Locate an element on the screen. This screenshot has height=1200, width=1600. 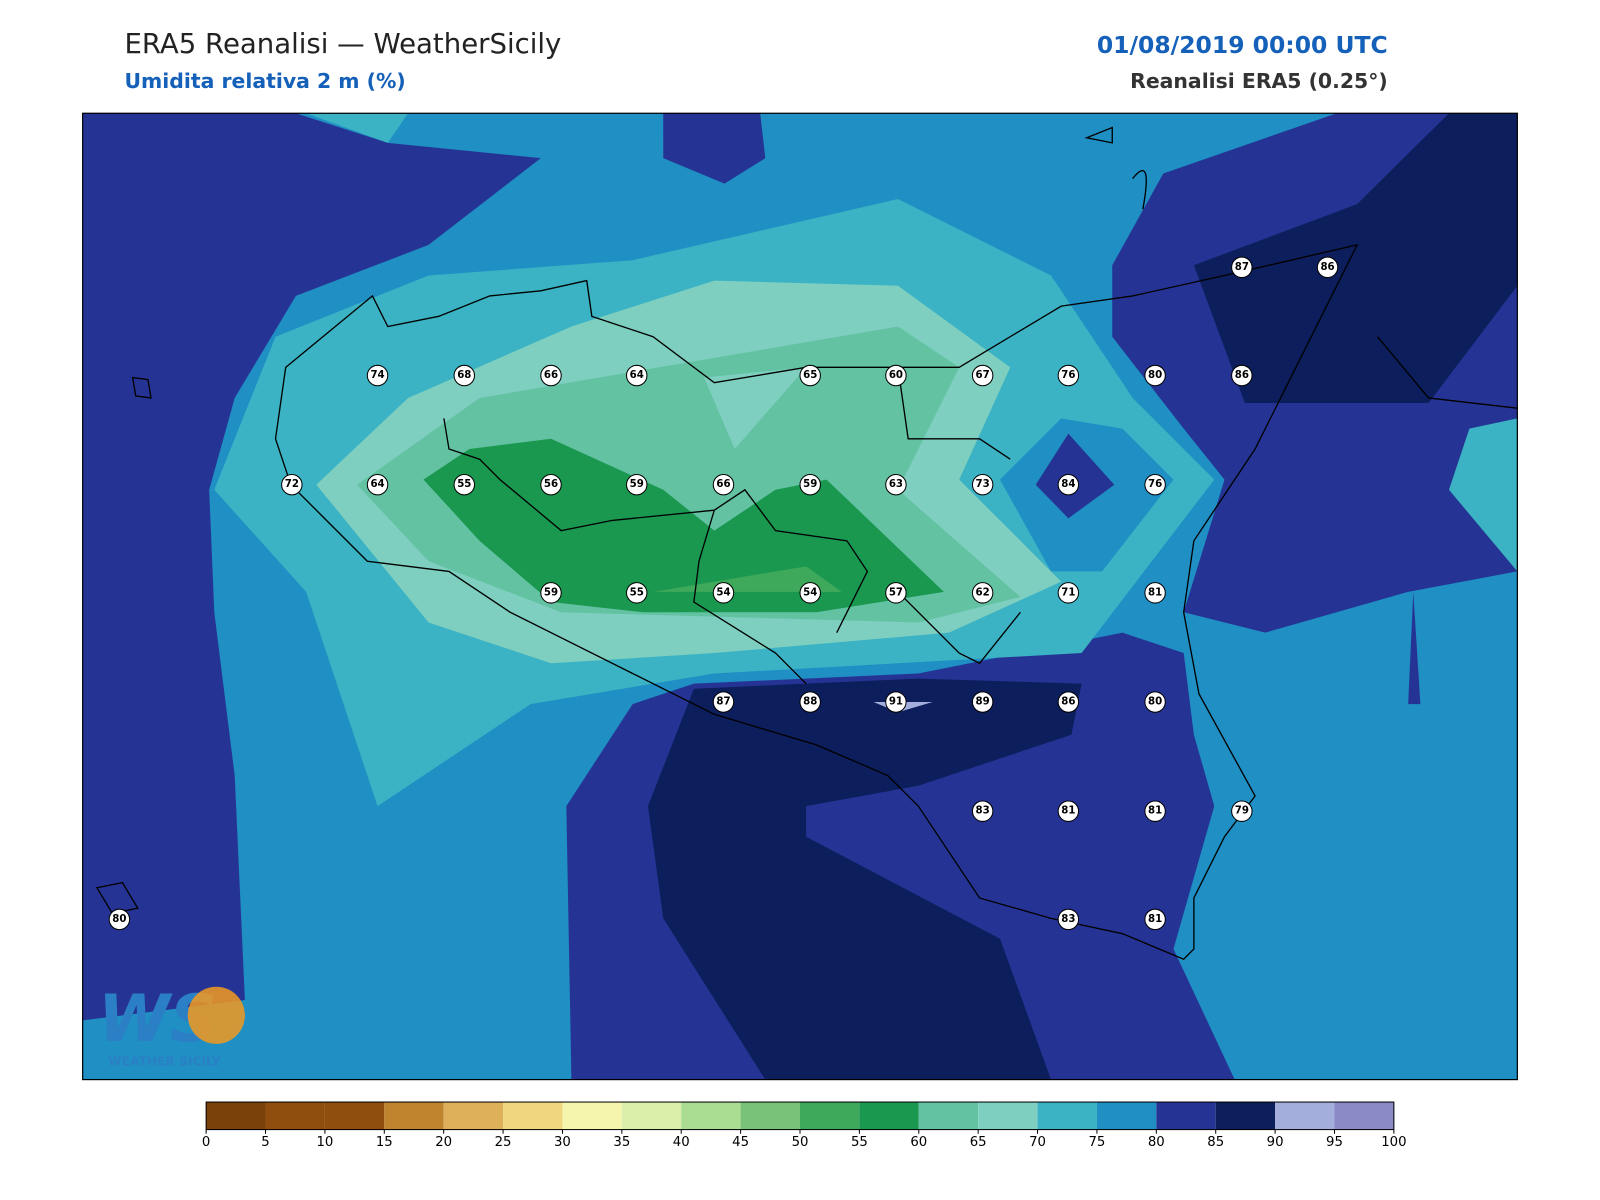
station-value: 71 is located at coordinates (1068, 592).